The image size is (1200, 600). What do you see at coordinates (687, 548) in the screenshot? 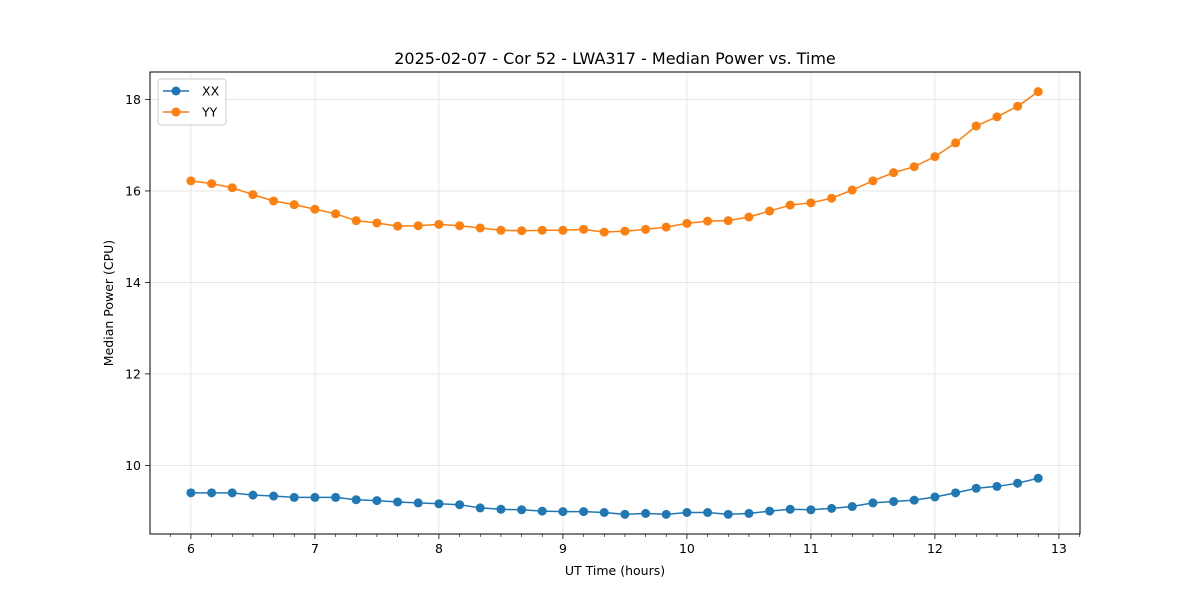
I see `x-tick-label: 10` at bounding box center [687, 548].